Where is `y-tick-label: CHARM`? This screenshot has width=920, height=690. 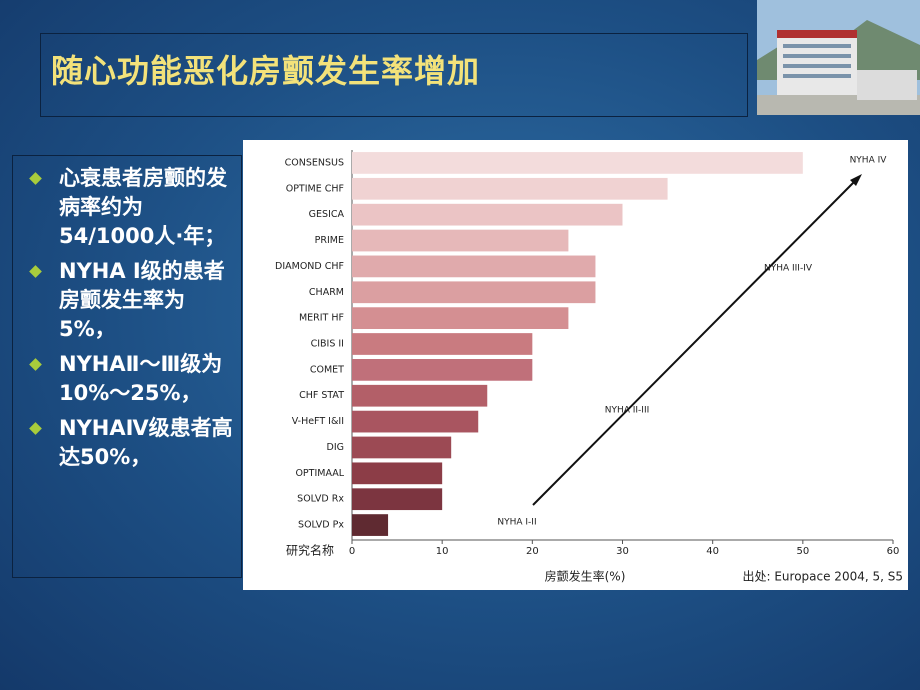
y-tick-label: CHARM is located at coordinates (326, 292).